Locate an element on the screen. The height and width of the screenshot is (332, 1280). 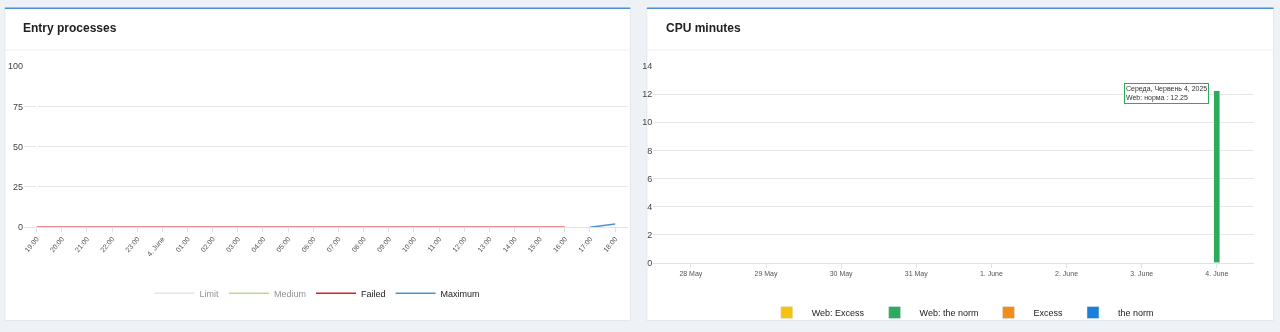
y-tick-label: 14 is located at coordinates (647, 66).